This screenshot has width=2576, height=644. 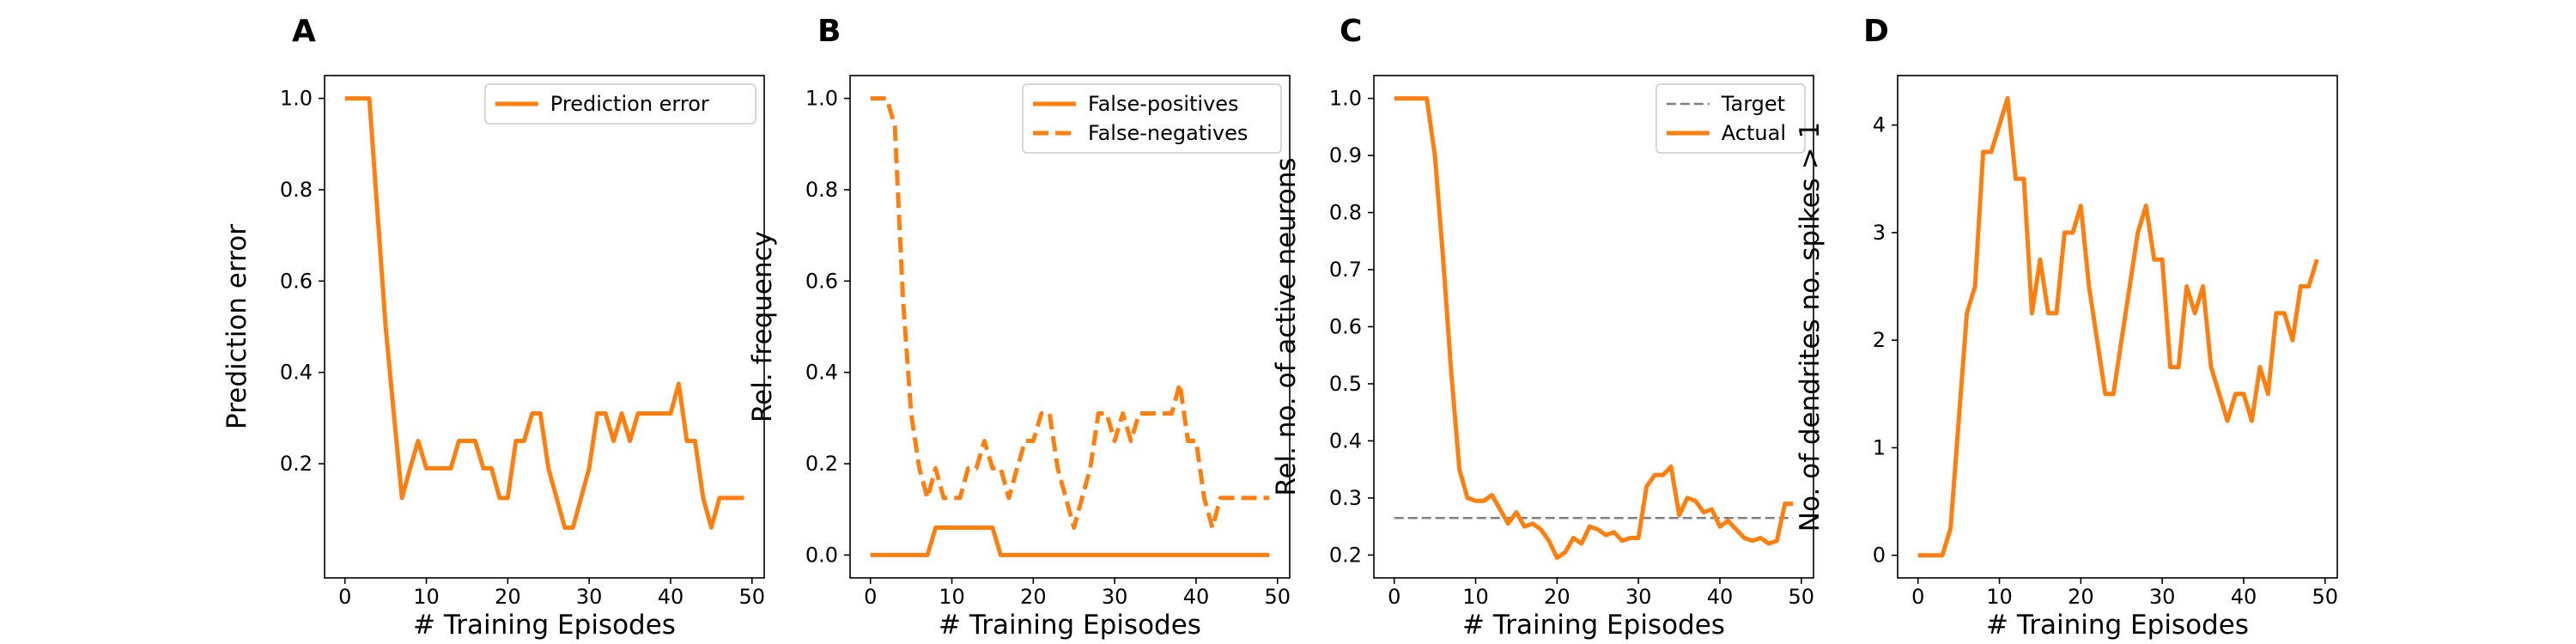 I want to click on y-tick-label: 0.9, so click(x=1345, y=155).